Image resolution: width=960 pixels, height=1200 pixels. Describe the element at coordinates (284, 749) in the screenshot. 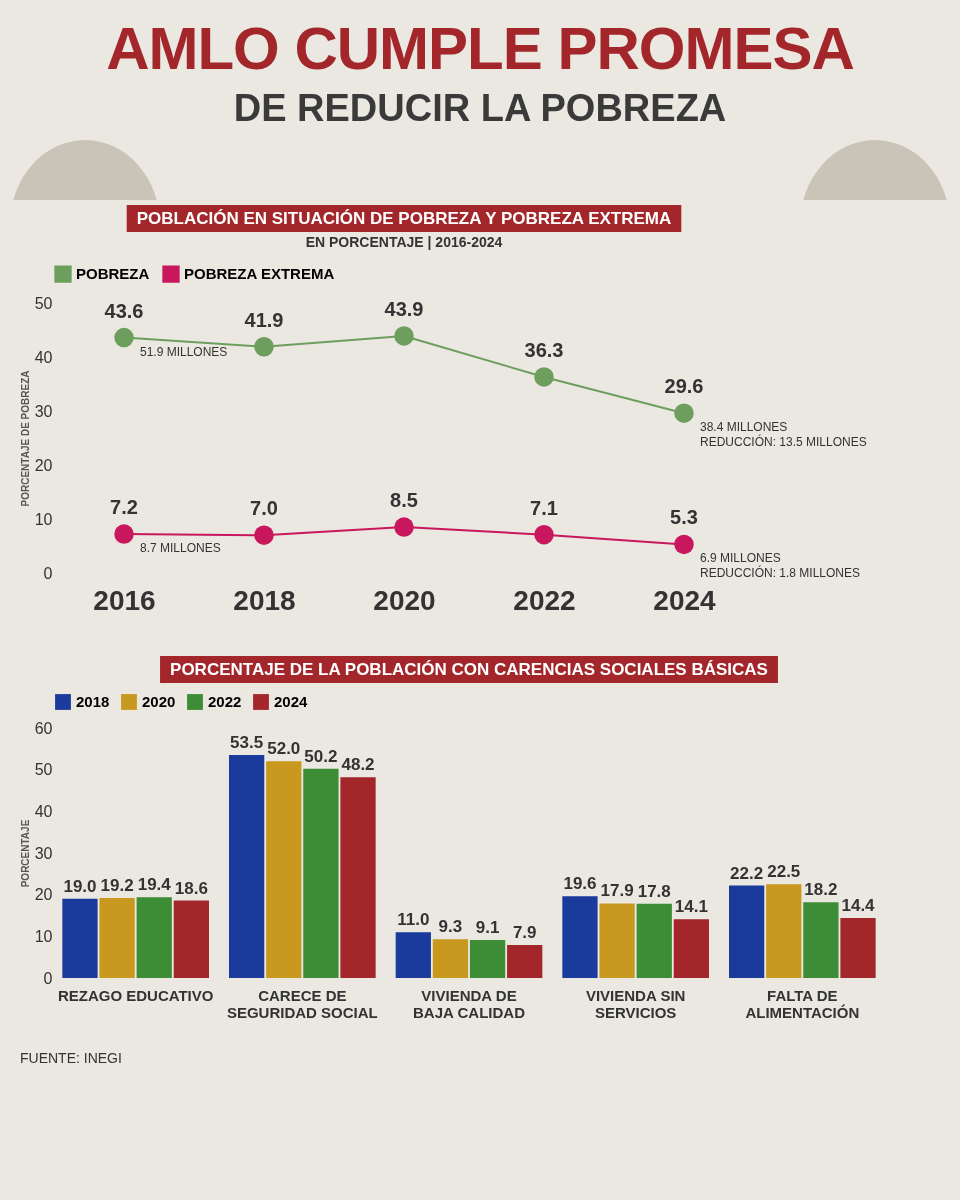

I see `data-label: 52.0` at that location.